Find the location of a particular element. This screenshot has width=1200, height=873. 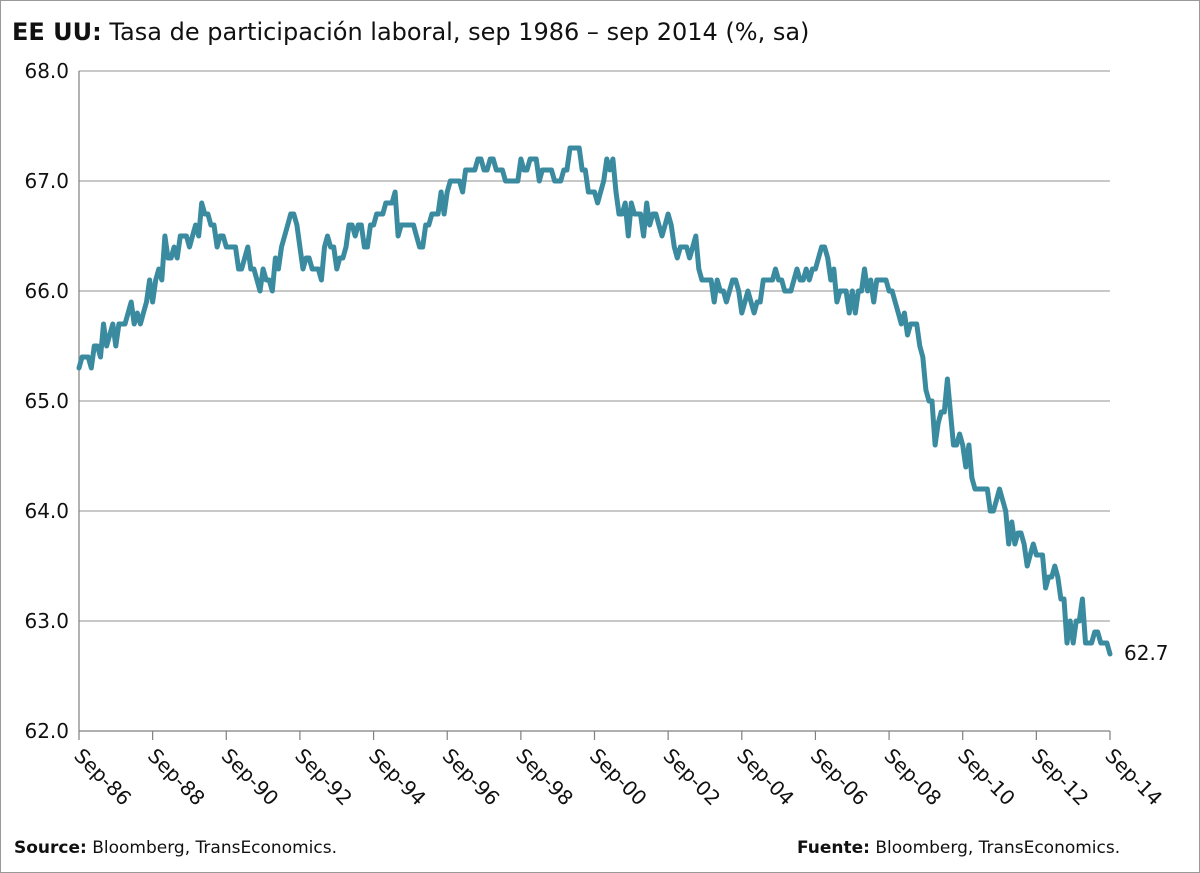

x-tick-label: Sep-90 is located at coordinates (250, 777).